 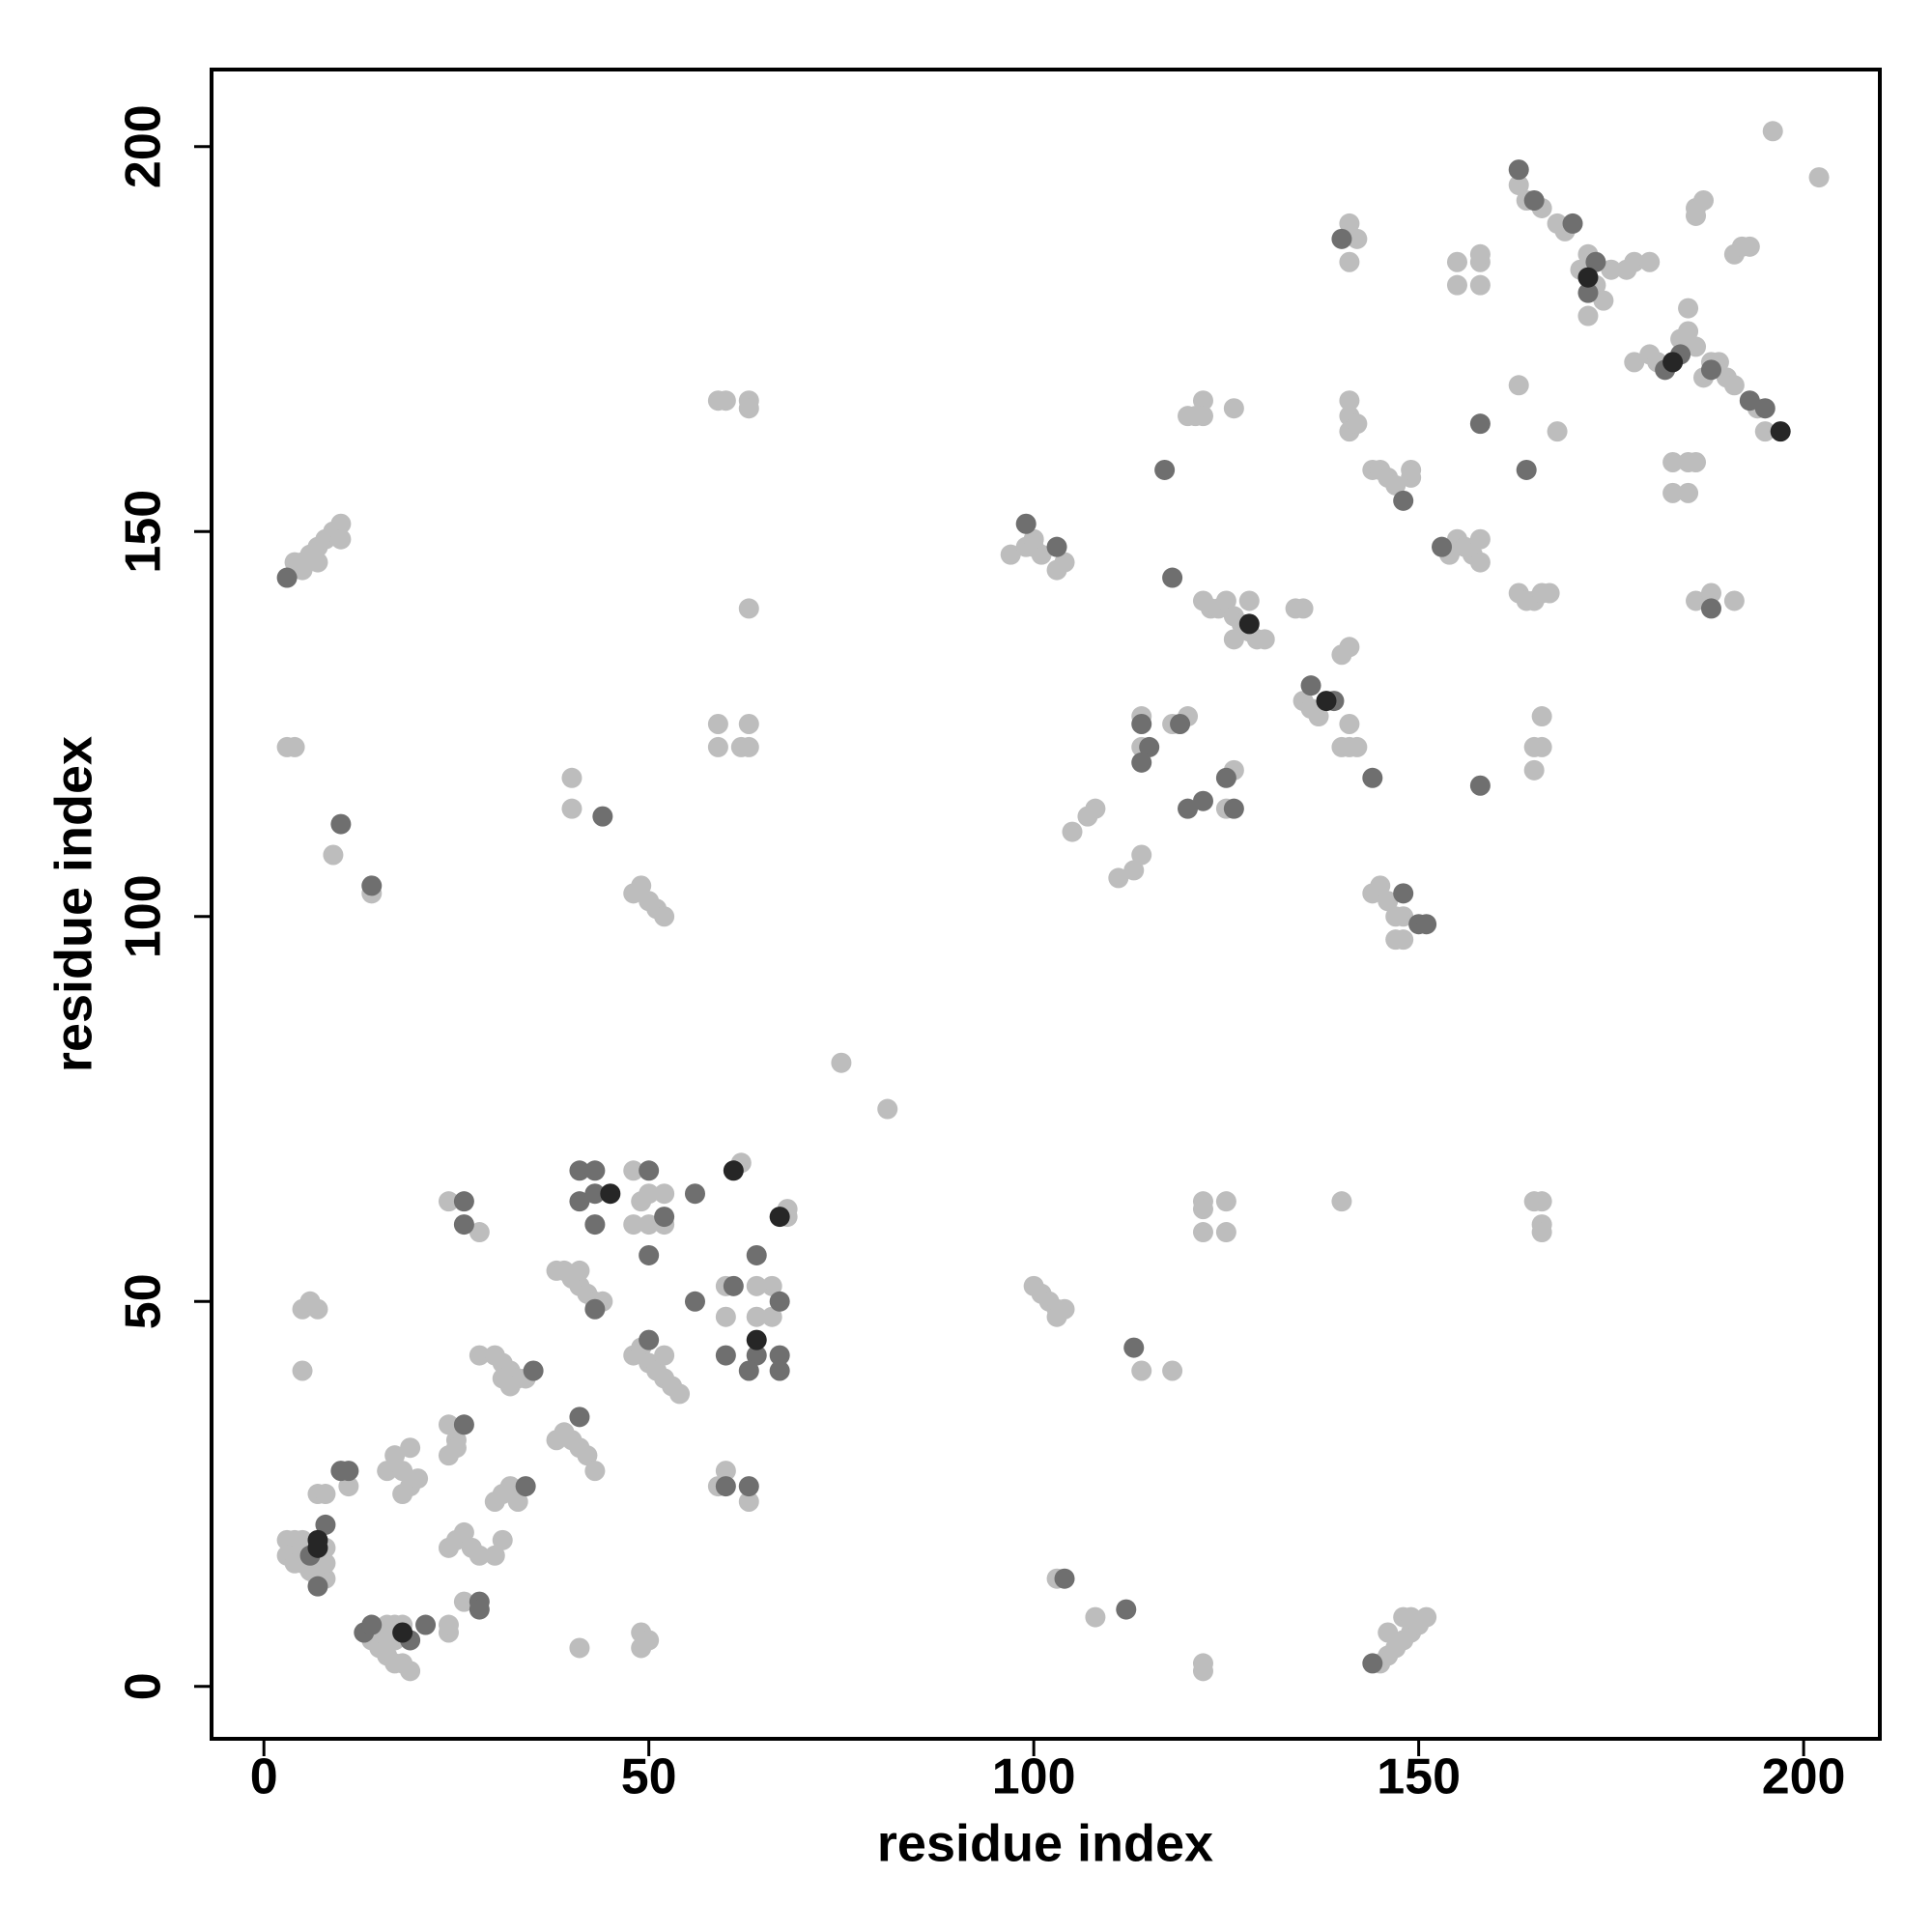 What do you see at coordinates (144, 916) in the screenshot?
I see `y-tick-label: 100` at bounding box center [144, 916].